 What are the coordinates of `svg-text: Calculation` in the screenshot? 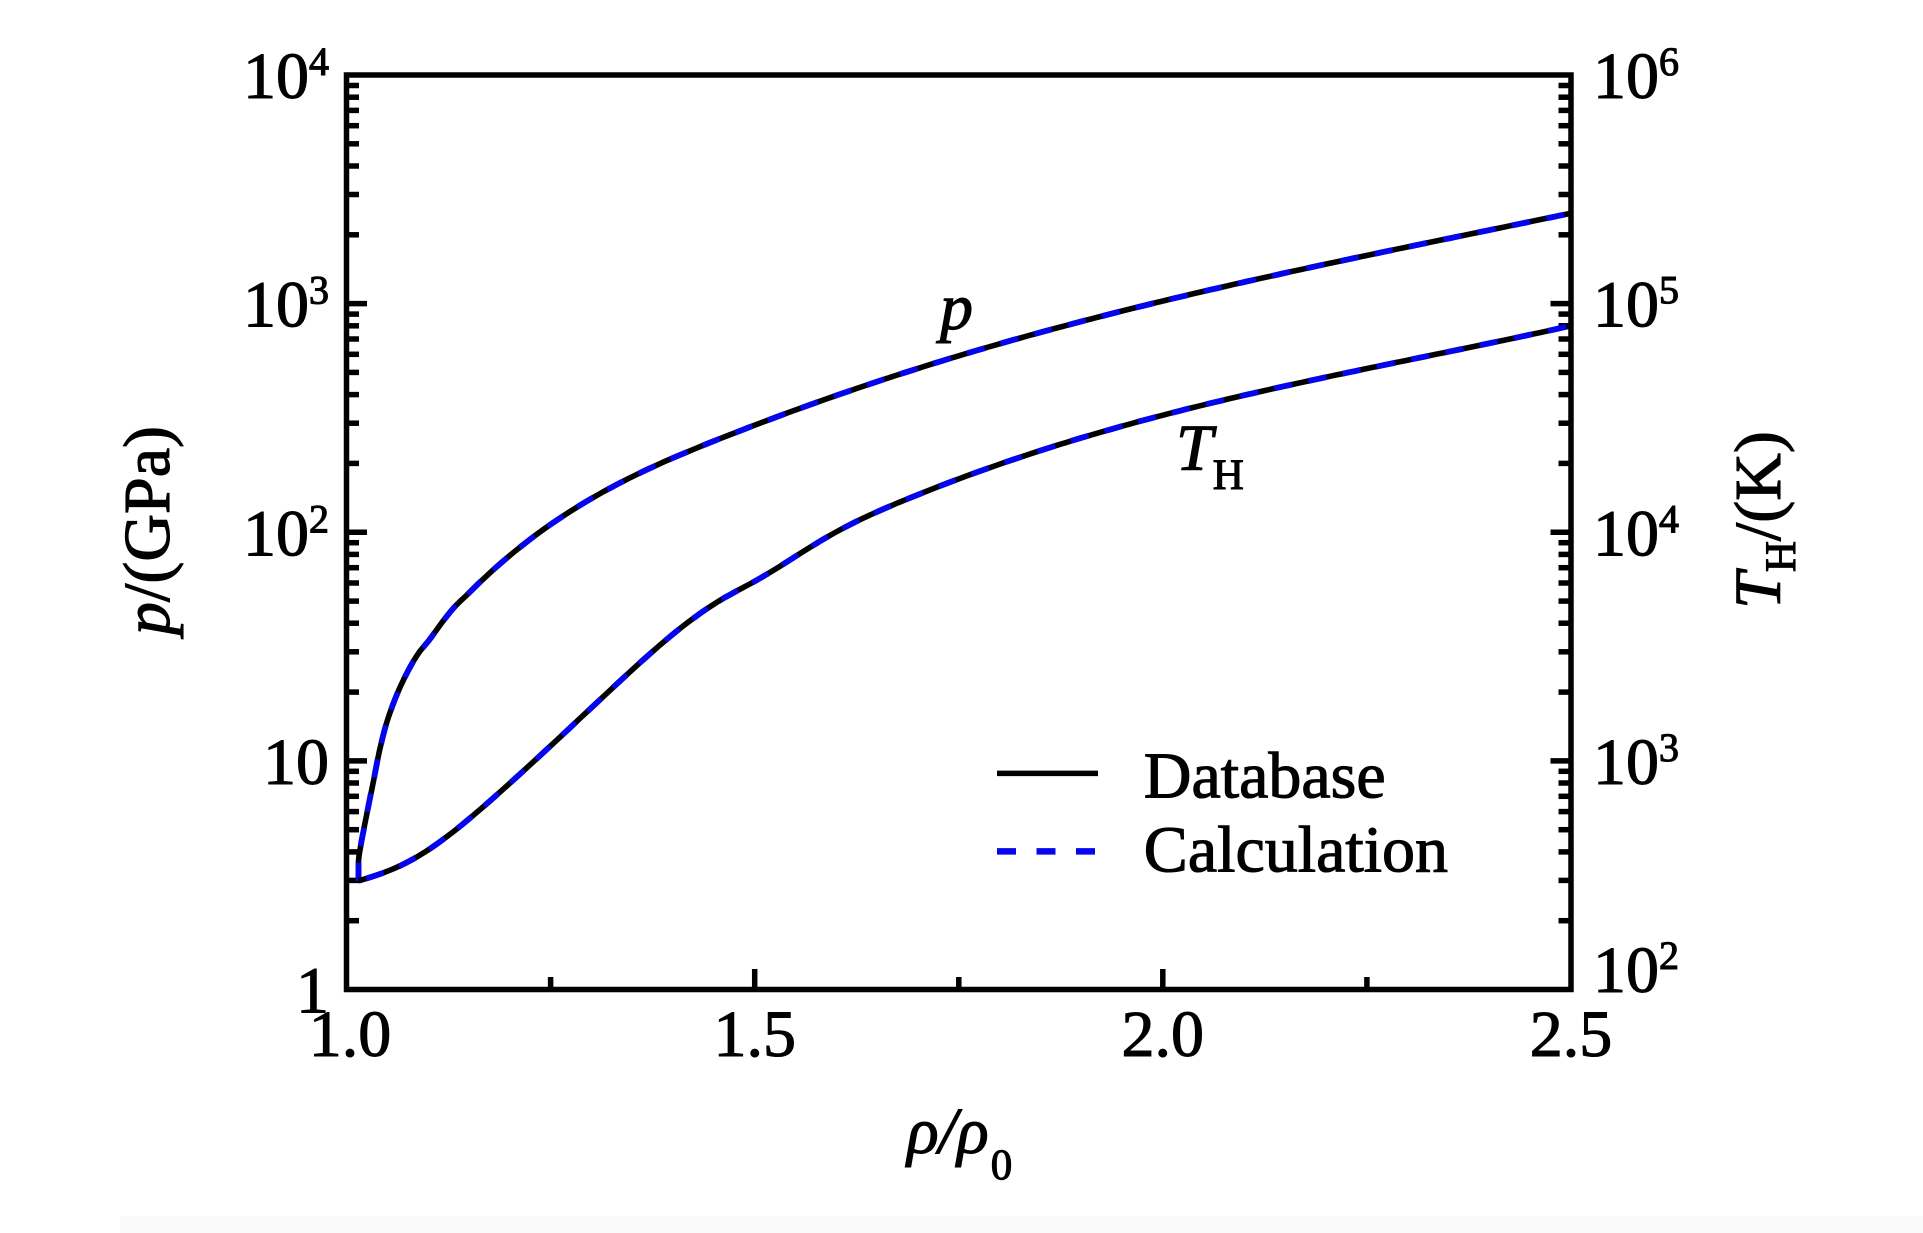 It's located at (1296, 850).